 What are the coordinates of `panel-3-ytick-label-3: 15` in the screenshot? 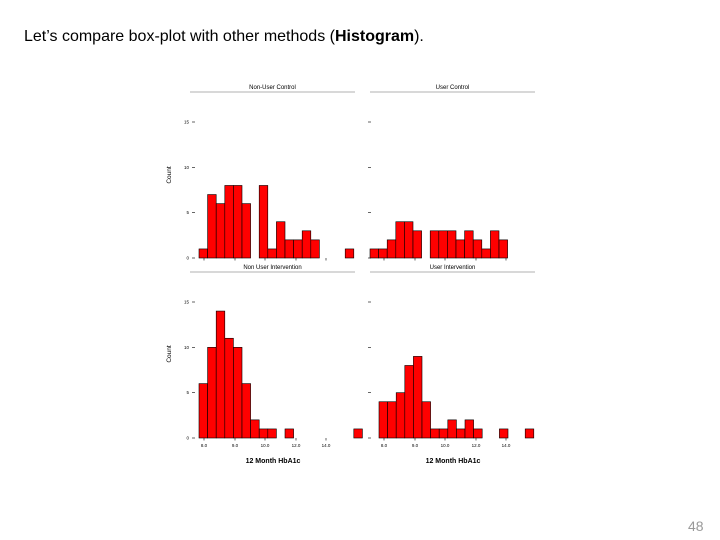 It's located at (187, 302).